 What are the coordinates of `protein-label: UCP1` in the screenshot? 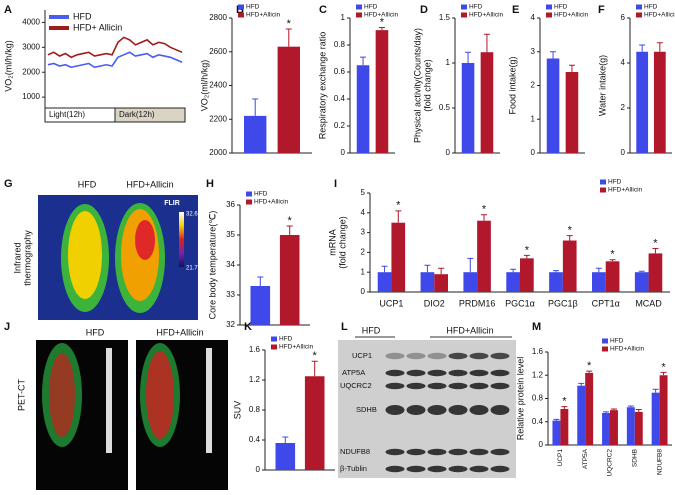 It's located at (362, 355).